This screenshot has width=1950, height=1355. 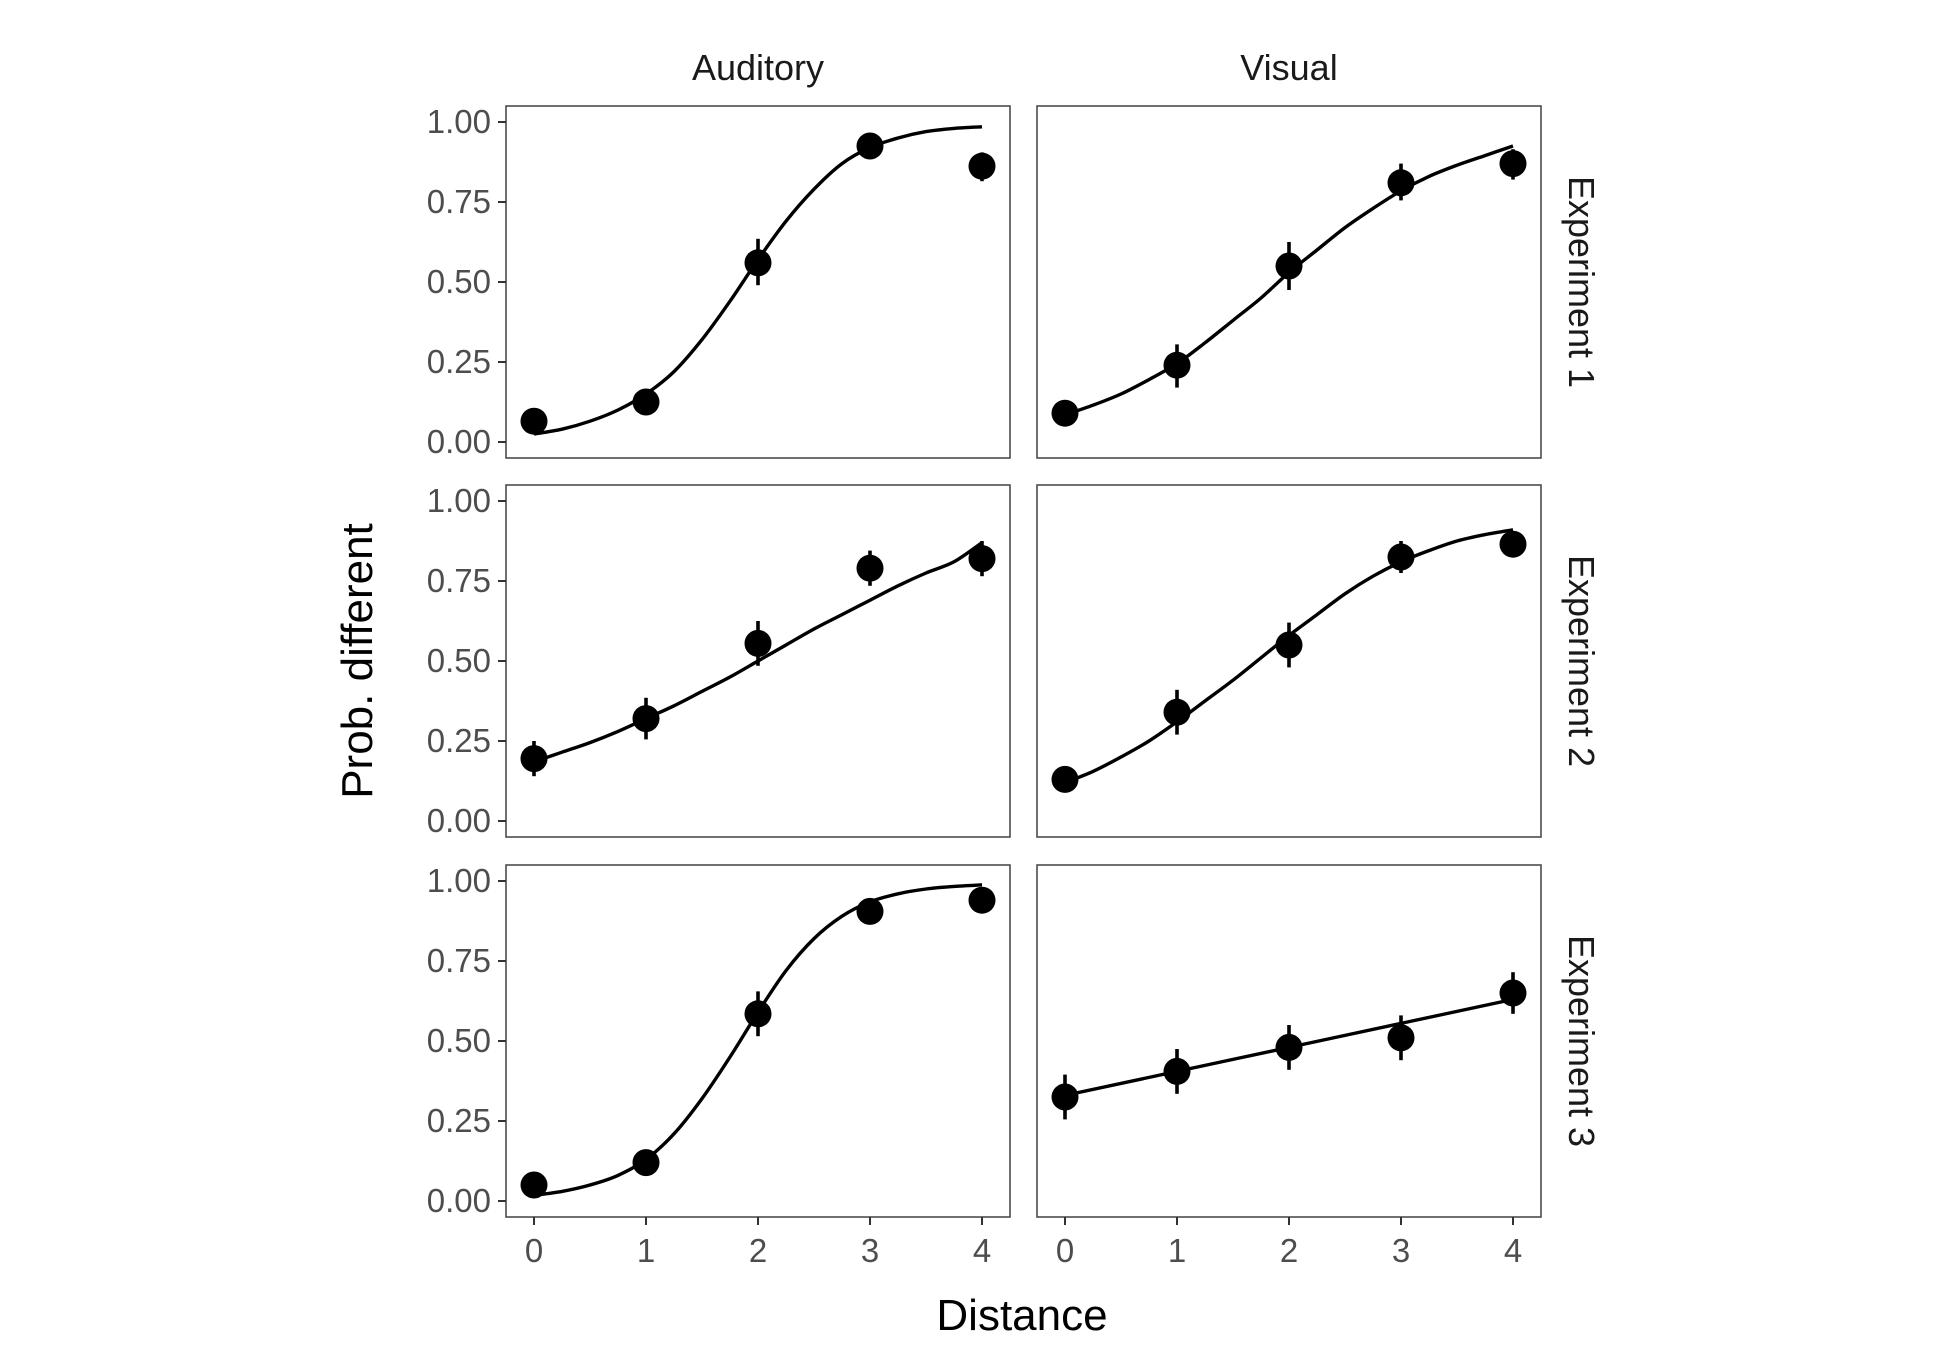 What do you see at coordinates (1581, 661) in the screenshot?
I see `row-strip-label: Experiment 2` at bounding box center [1581, 661].